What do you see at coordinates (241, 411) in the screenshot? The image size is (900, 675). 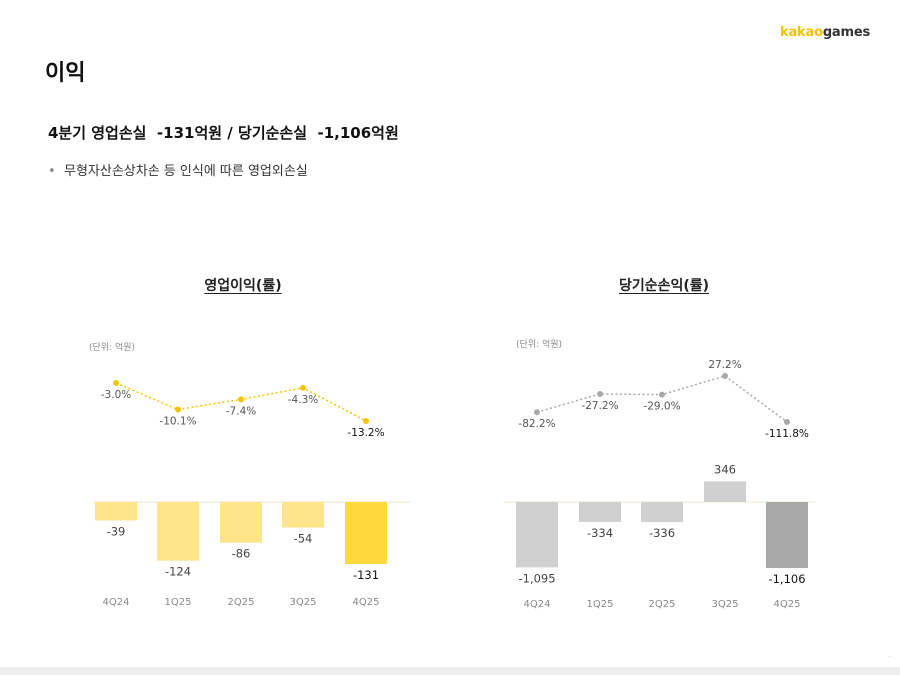 I see `op-margin-label-2Q25: -7.4%` at bounding box center [241, 411].